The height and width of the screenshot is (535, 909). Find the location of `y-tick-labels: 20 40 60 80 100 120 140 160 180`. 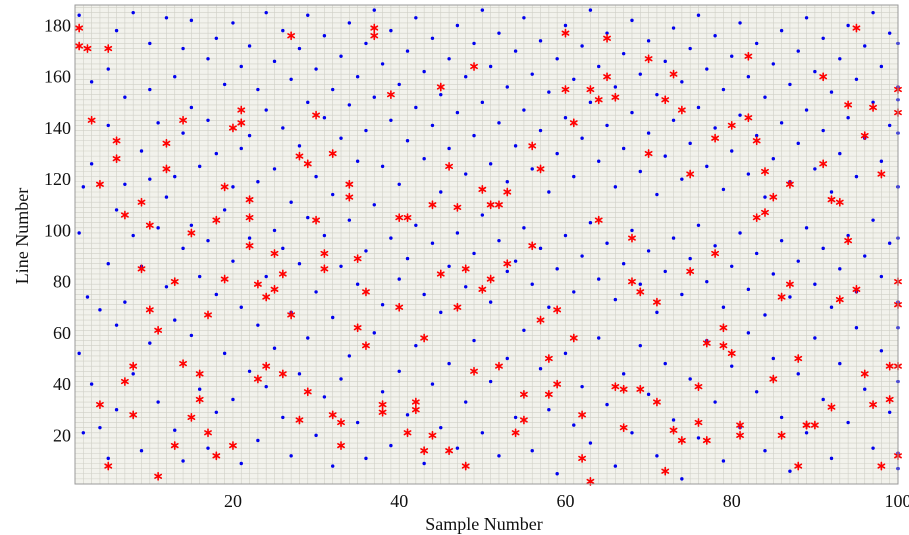

y-tick-labels: 20 40 60 80 100 120 140 160 180 is located at coordinates (57, 230).